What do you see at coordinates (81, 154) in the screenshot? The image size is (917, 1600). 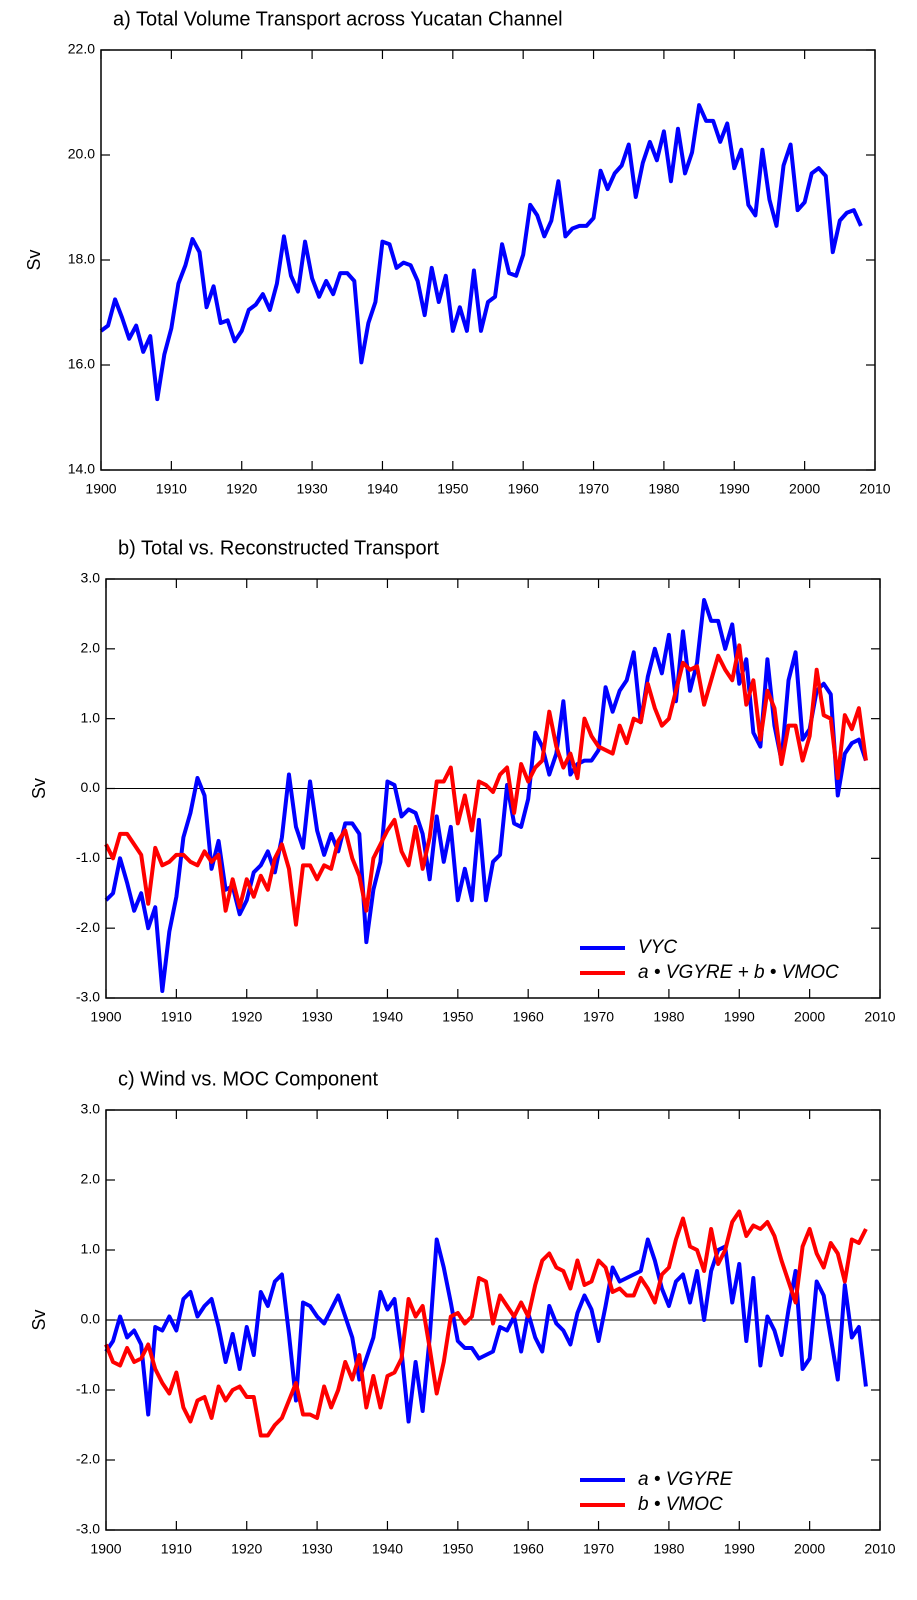 I see `y-tick-label: 20.0` at bounding box center [81, 154].